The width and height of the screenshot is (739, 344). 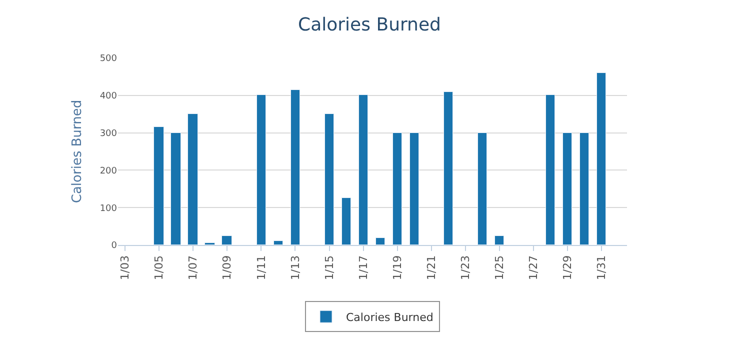 I want to click on x-tick-label: 1/31, so click(x=601, y=267).